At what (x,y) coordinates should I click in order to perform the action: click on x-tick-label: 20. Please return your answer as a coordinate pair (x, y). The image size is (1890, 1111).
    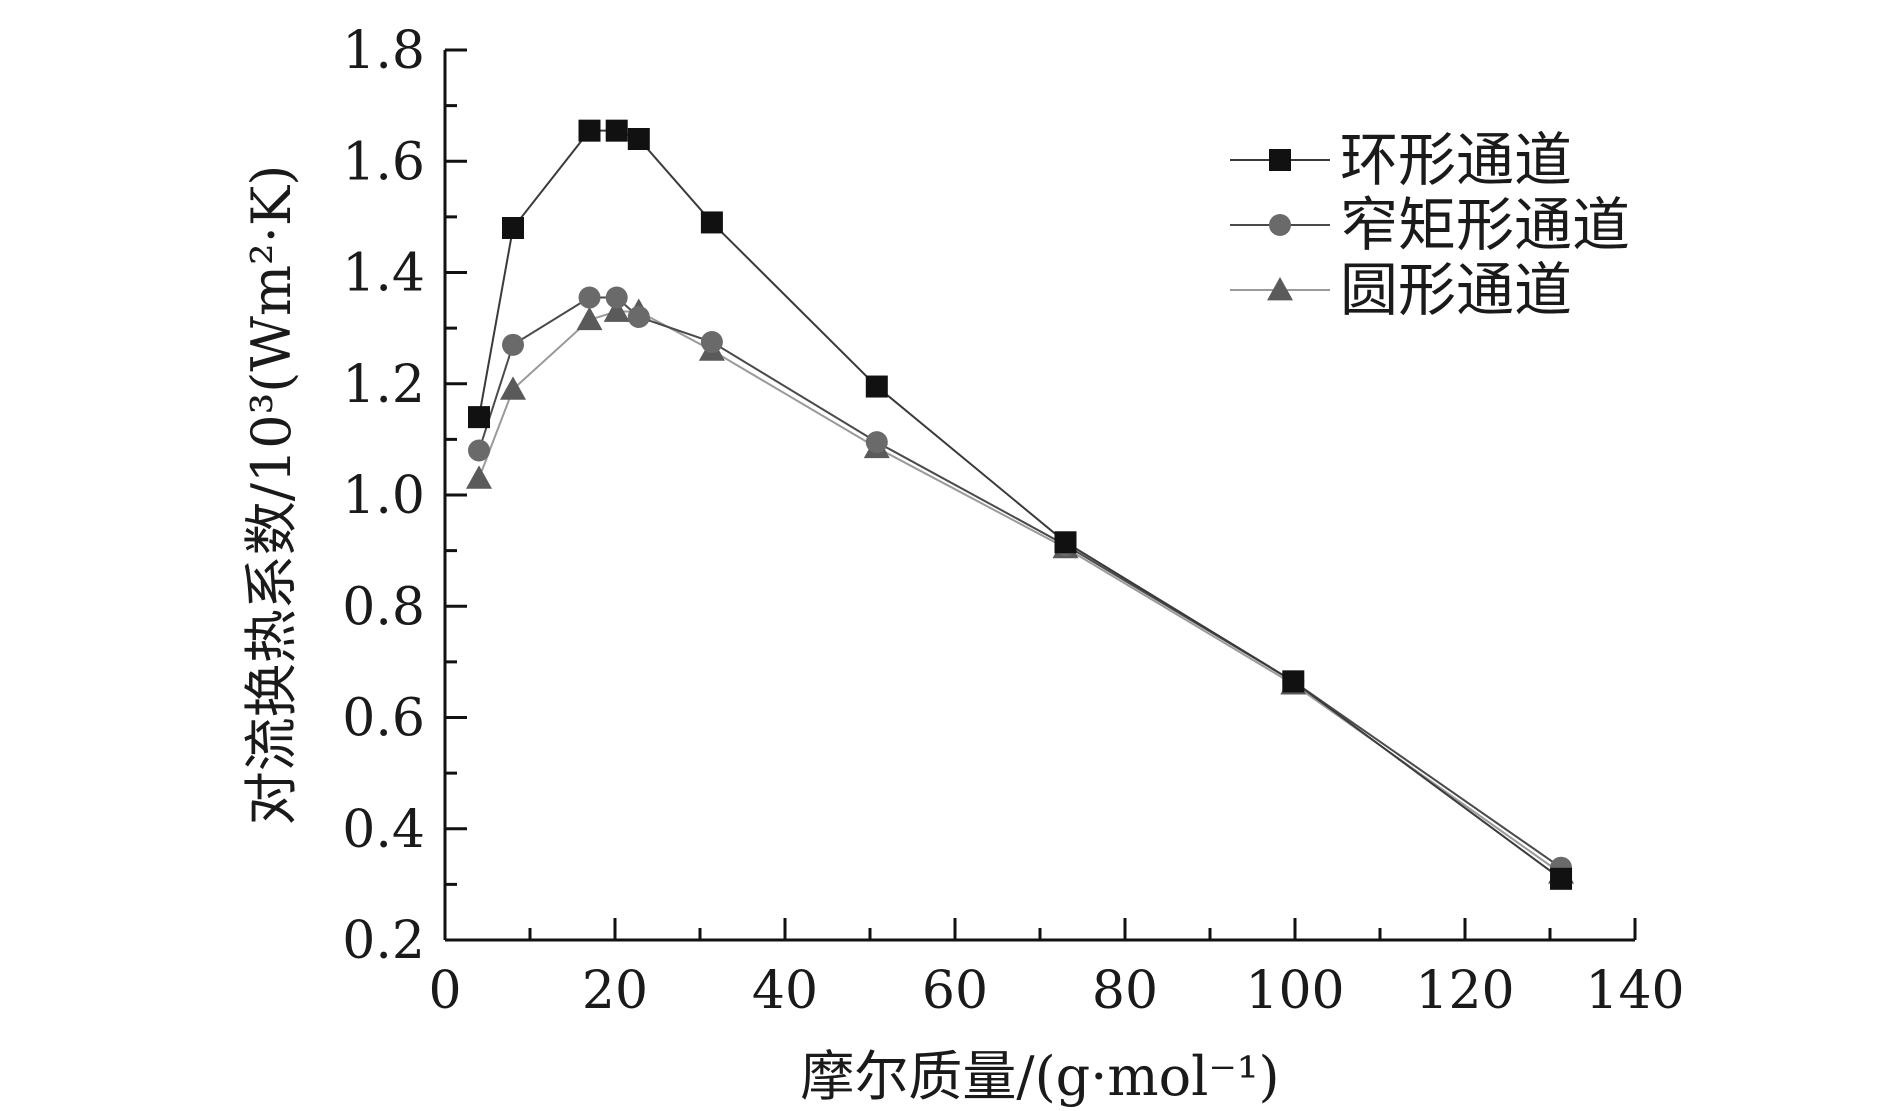
    Looking at the image, I should click on (615, 991).